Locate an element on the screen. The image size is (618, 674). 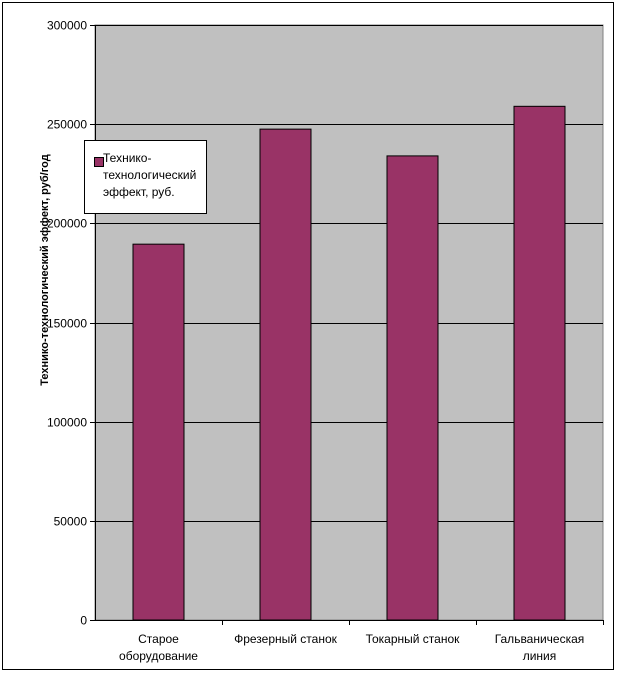
y-tick-label: 200000 is located at coordinates (67, 224).